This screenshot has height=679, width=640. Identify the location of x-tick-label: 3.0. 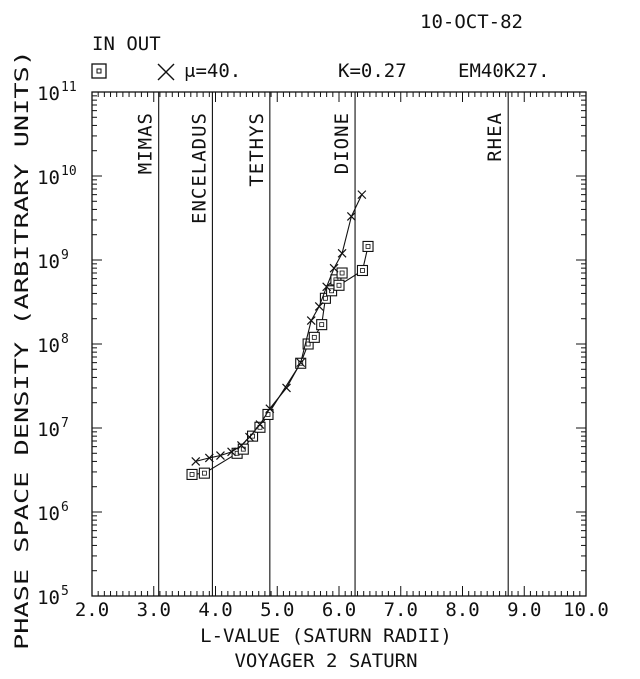
(154, 610).